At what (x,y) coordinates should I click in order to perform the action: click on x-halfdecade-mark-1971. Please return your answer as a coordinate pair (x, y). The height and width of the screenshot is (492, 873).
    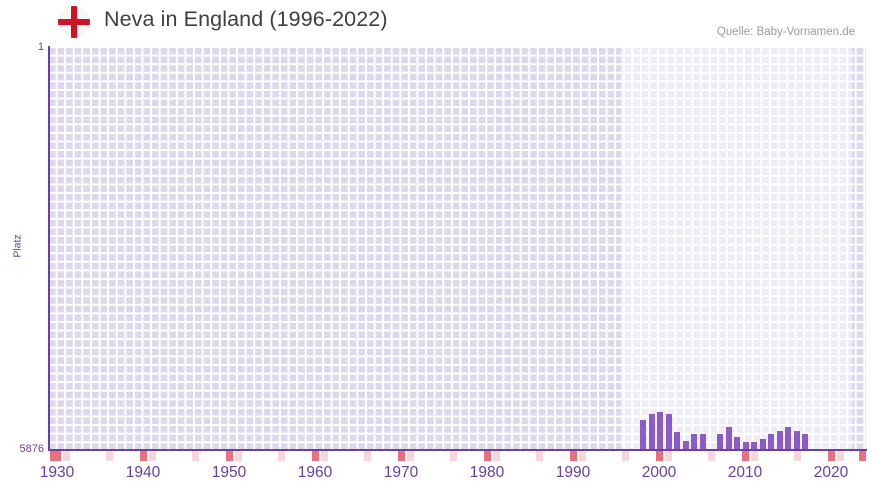
    Looking at the image, I should click on (410, 456).